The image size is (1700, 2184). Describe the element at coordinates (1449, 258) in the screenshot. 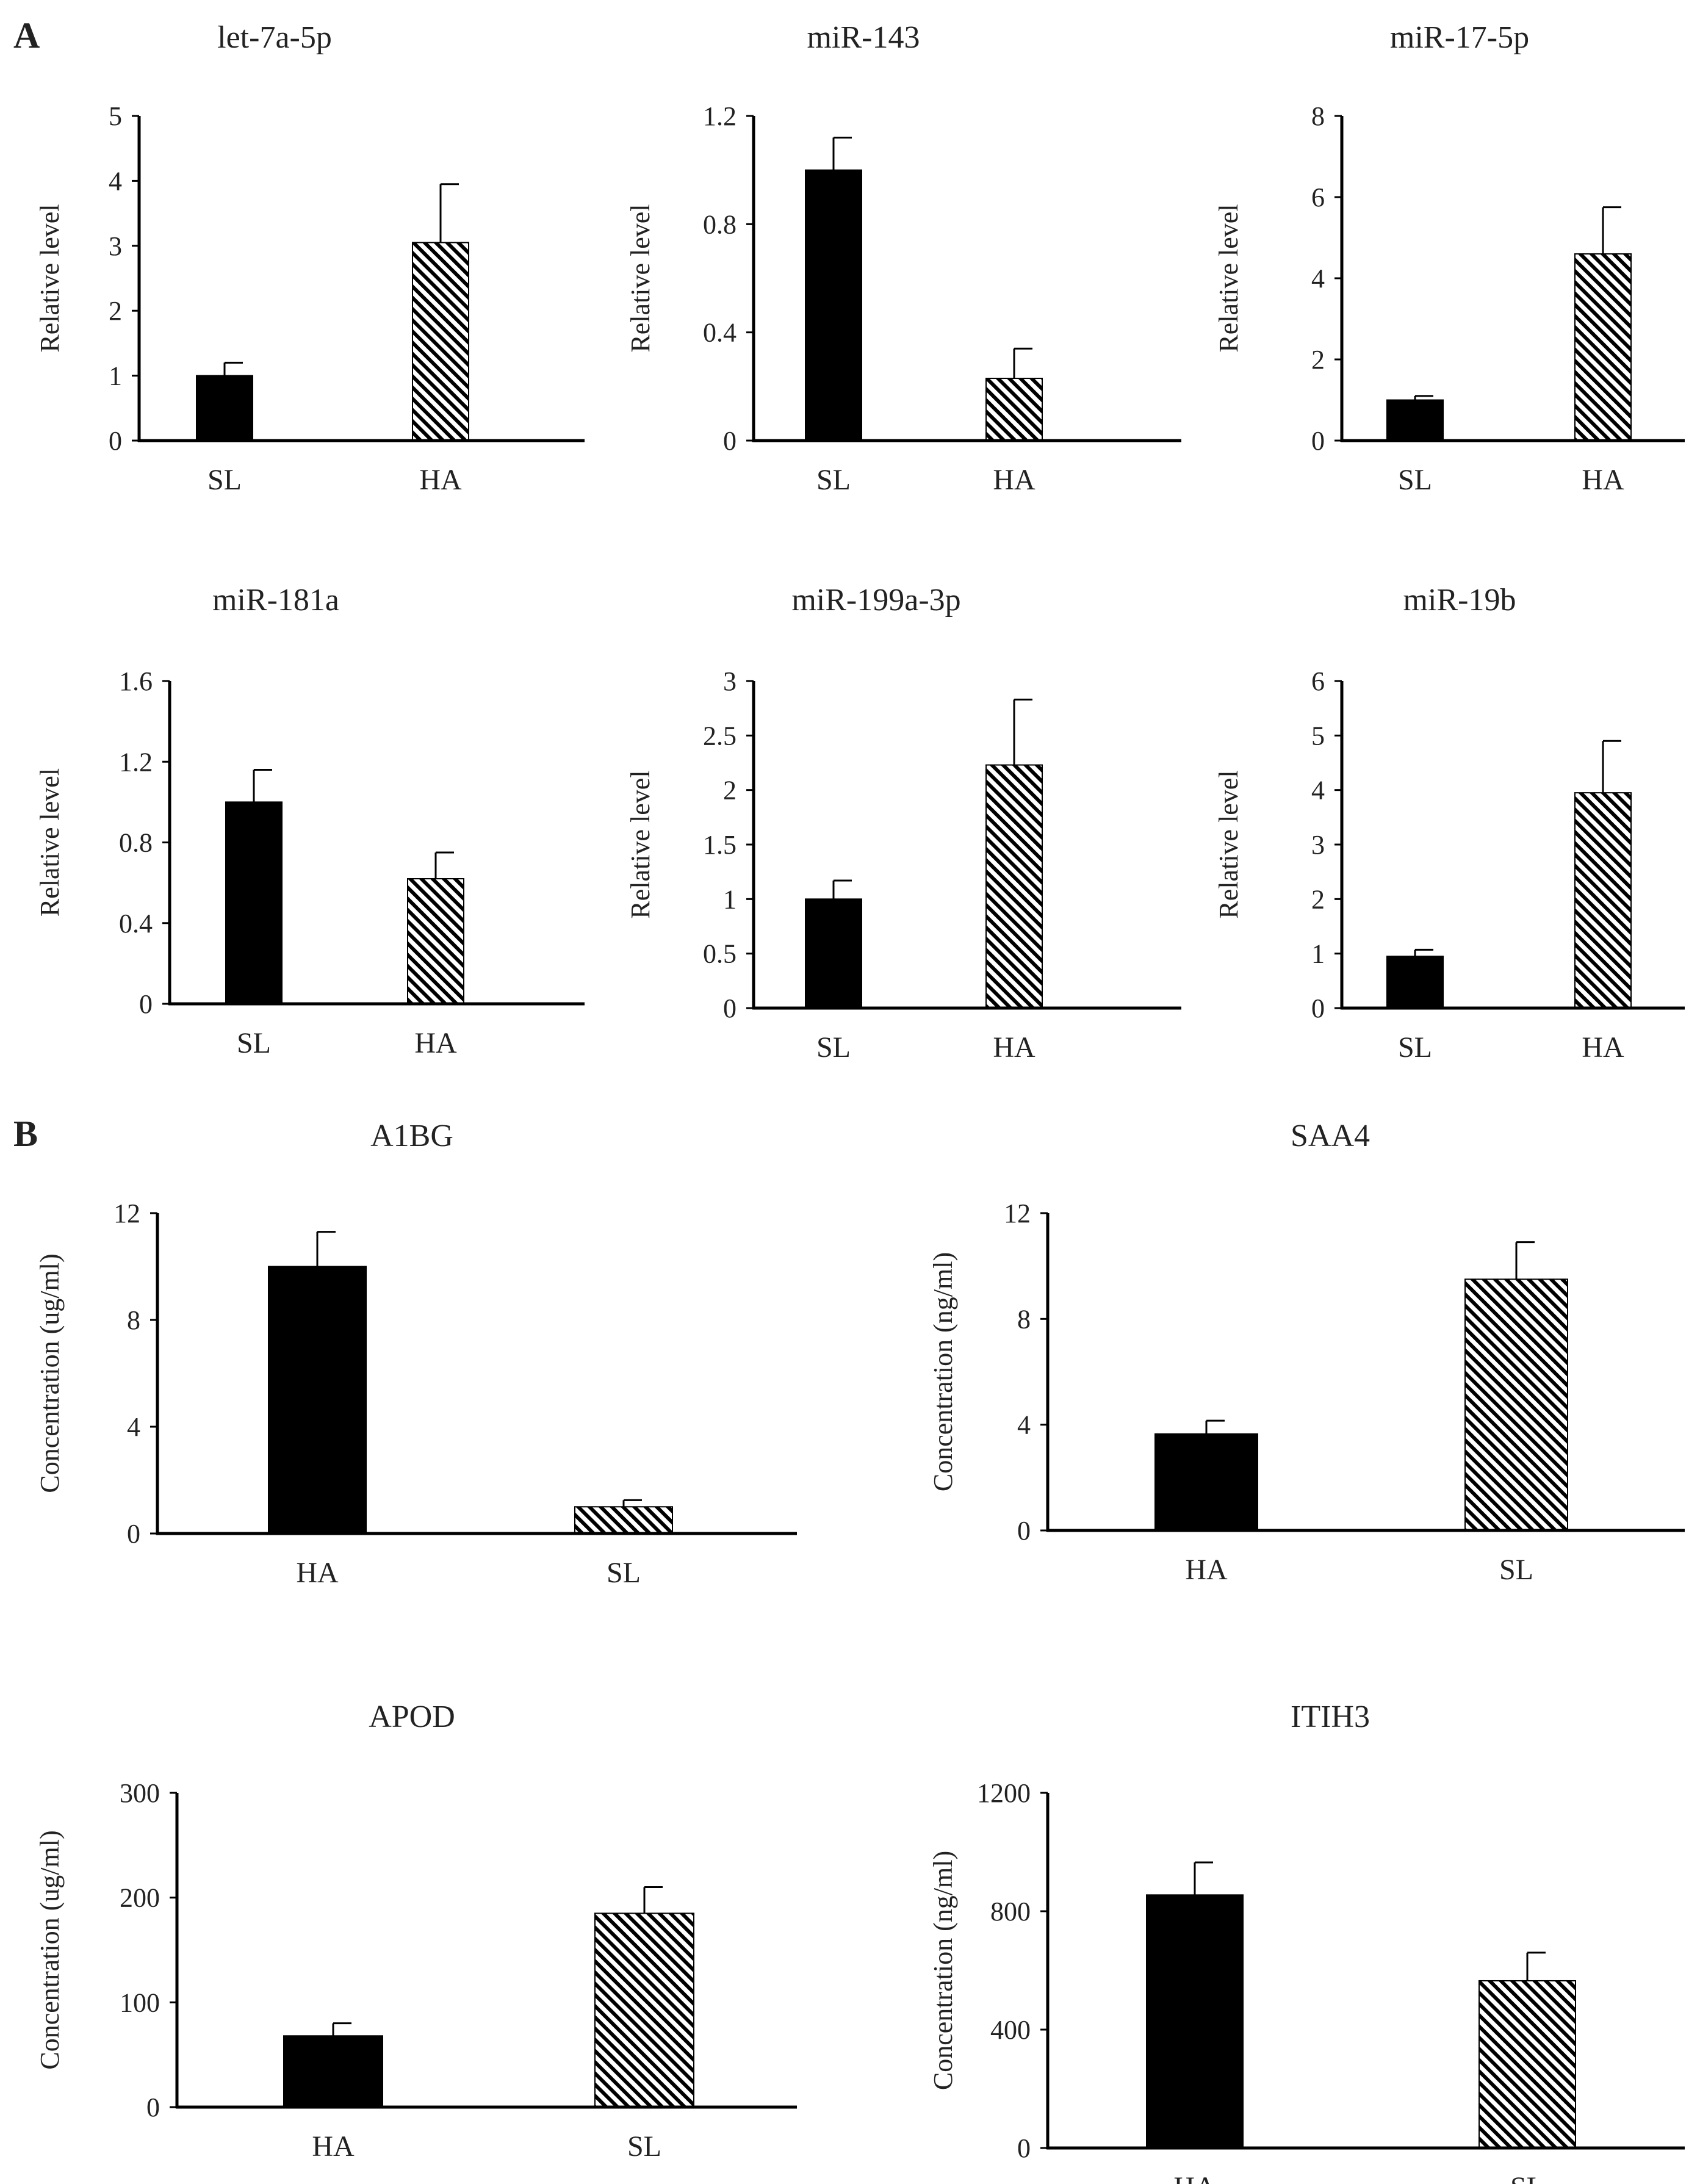

I see `chart-2: miR-17-5p Relative level SL HA 0 2 4 6 8` at that location.